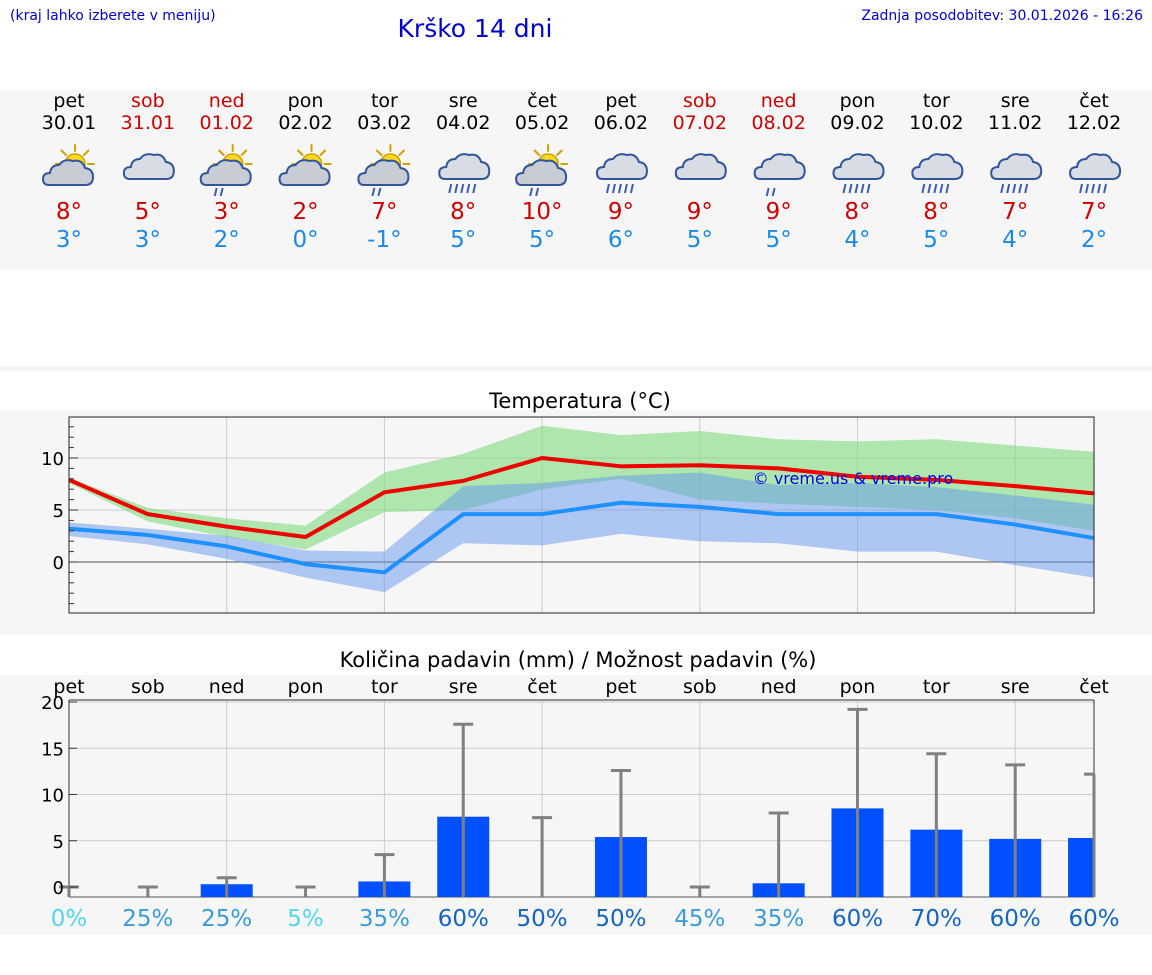 Image resolution: width=1152 pixels, height=975 pixels. What do you see at coordinates (936, 919) in the screenshot?
I see `precipitation-probability: 70%` at bounding box center [936, 919].